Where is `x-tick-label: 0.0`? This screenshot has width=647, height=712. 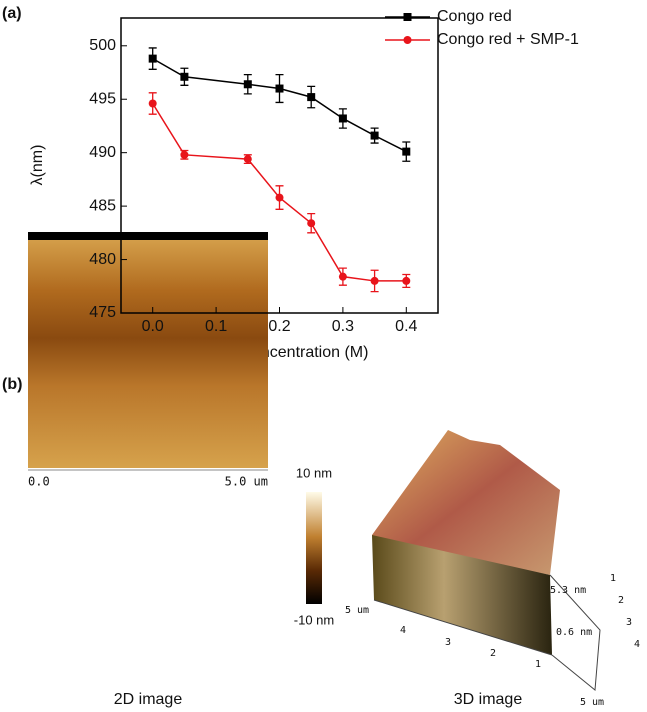 x-tick-label: 0.0 is located at coordinates (153, 326).